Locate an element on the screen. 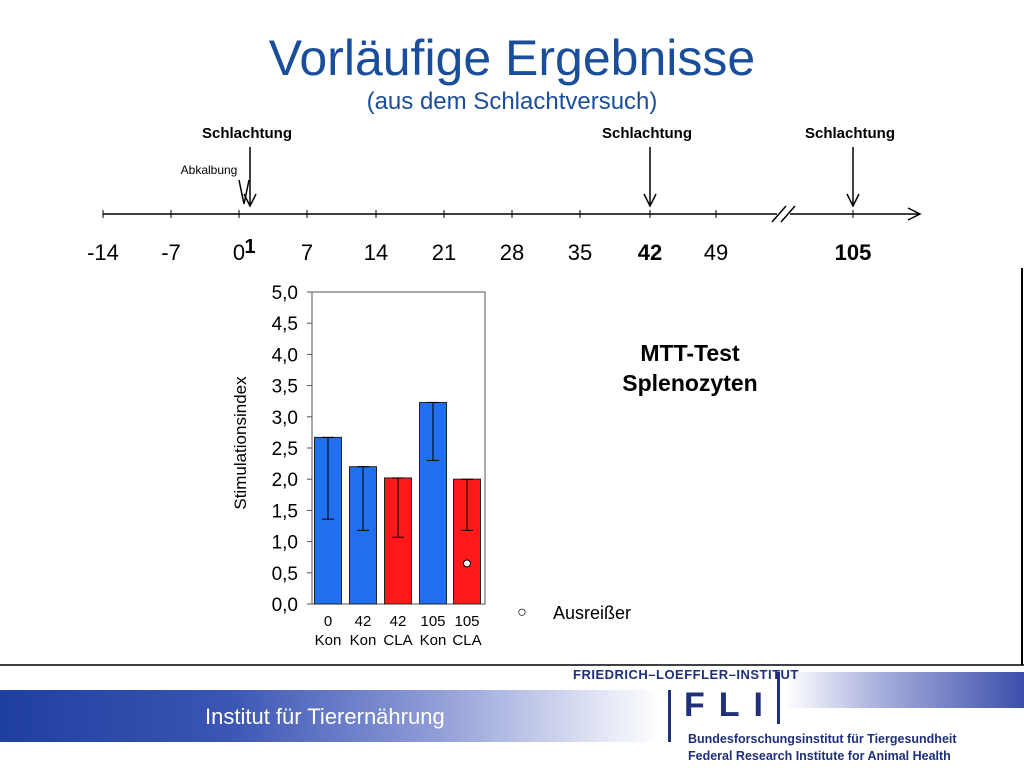 The image size is (1024, 768). y-tick-label: 1,5 is located at coordinates (285, 511).